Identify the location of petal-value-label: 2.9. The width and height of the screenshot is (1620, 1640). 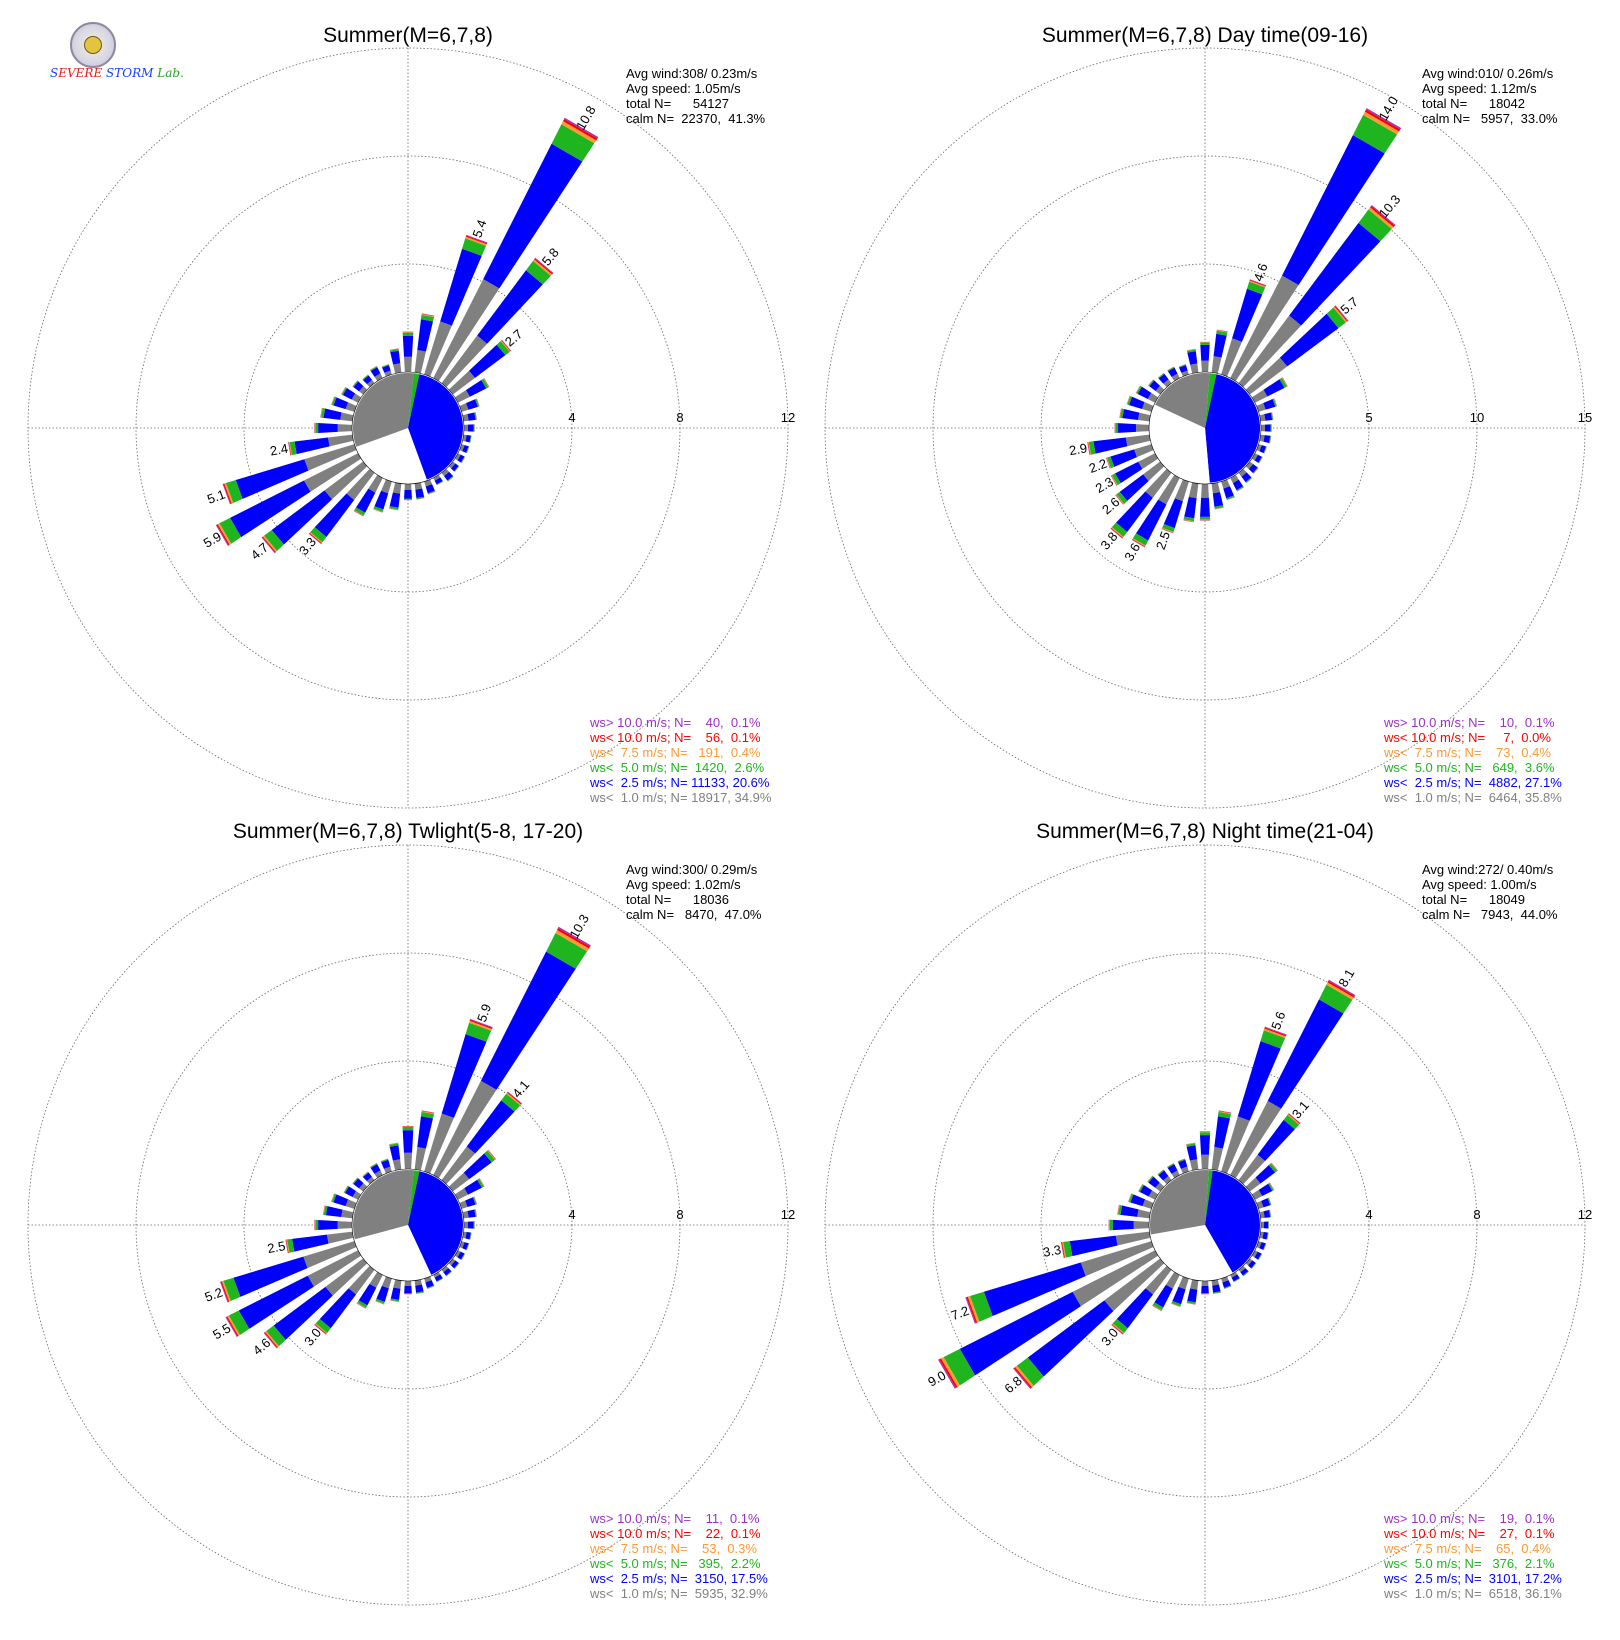
(1078, 449).